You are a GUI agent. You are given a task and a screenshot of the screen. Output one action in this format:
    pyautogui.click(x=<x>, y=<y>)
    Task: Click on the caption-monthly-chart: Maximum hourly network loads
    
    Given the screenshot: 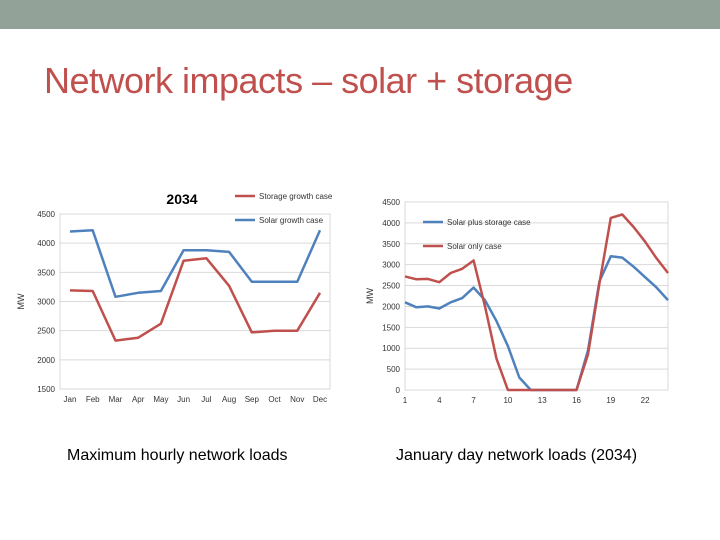 What is the action you would take?
    pyautogui.click(x=177, y=455)
    